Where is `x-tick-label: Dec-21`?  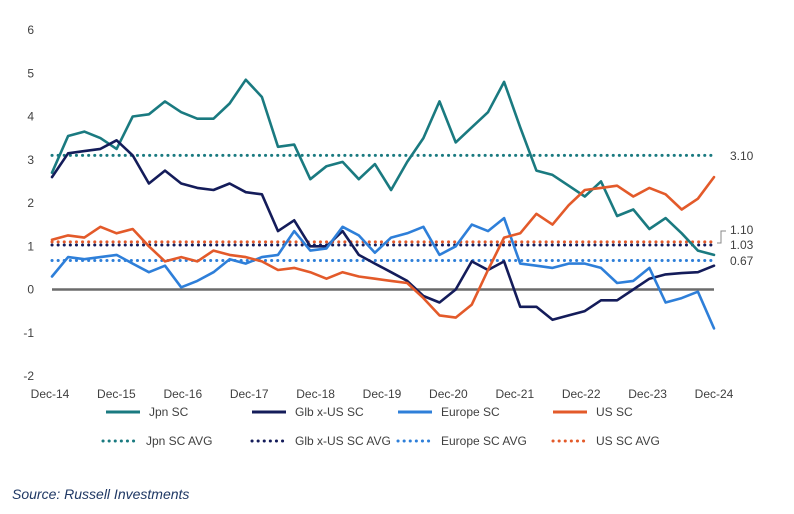 x-tick-label: Dec-21 is located at coordinates (514, 394).